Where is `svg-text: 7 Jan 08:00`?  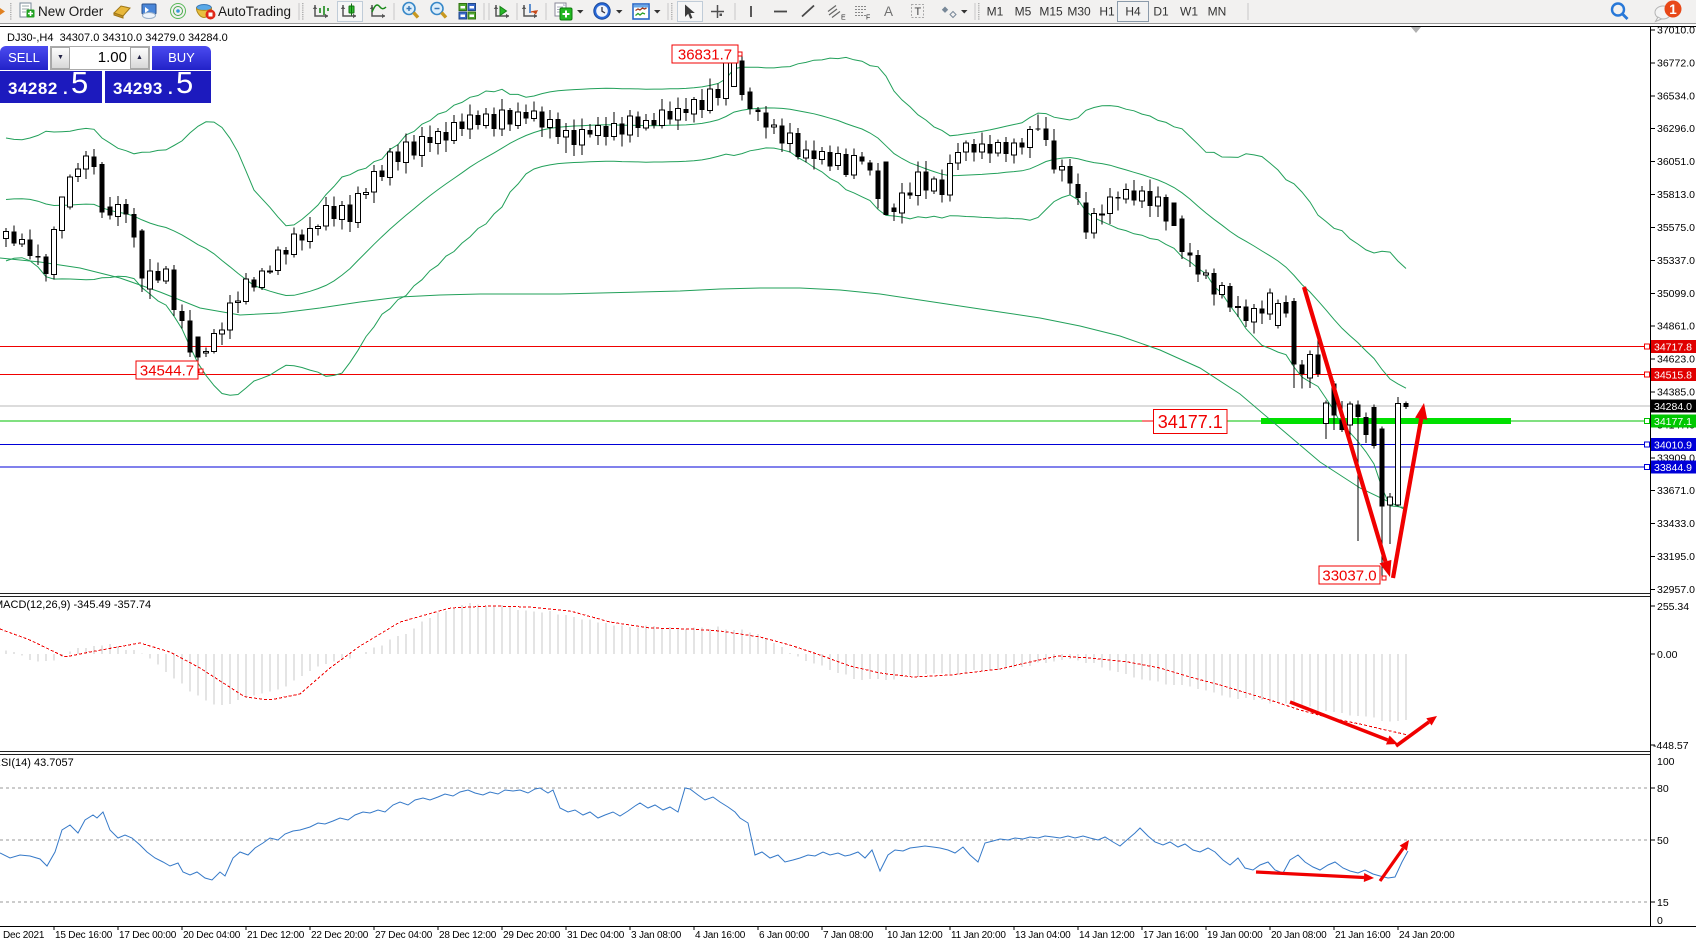
svg-text: 7 Jan 08:00 is located at coordinates (848, 935).